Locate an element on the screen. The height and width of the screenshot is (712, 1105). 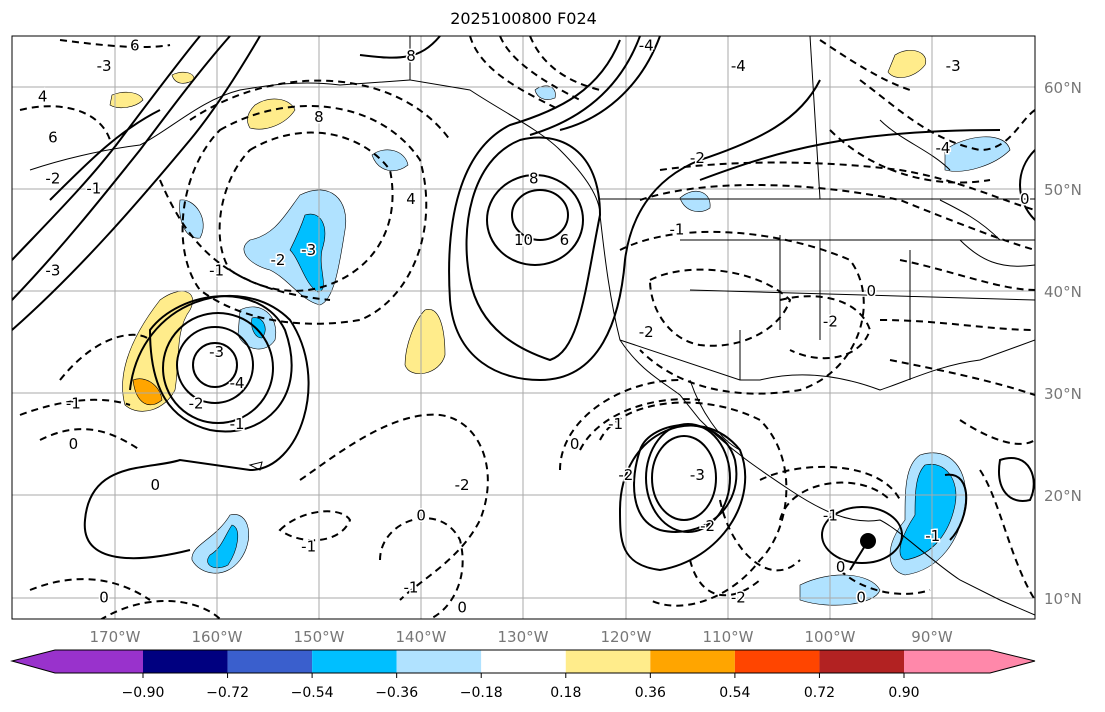
contour-label: 10 is located at coordinates (523, 240).